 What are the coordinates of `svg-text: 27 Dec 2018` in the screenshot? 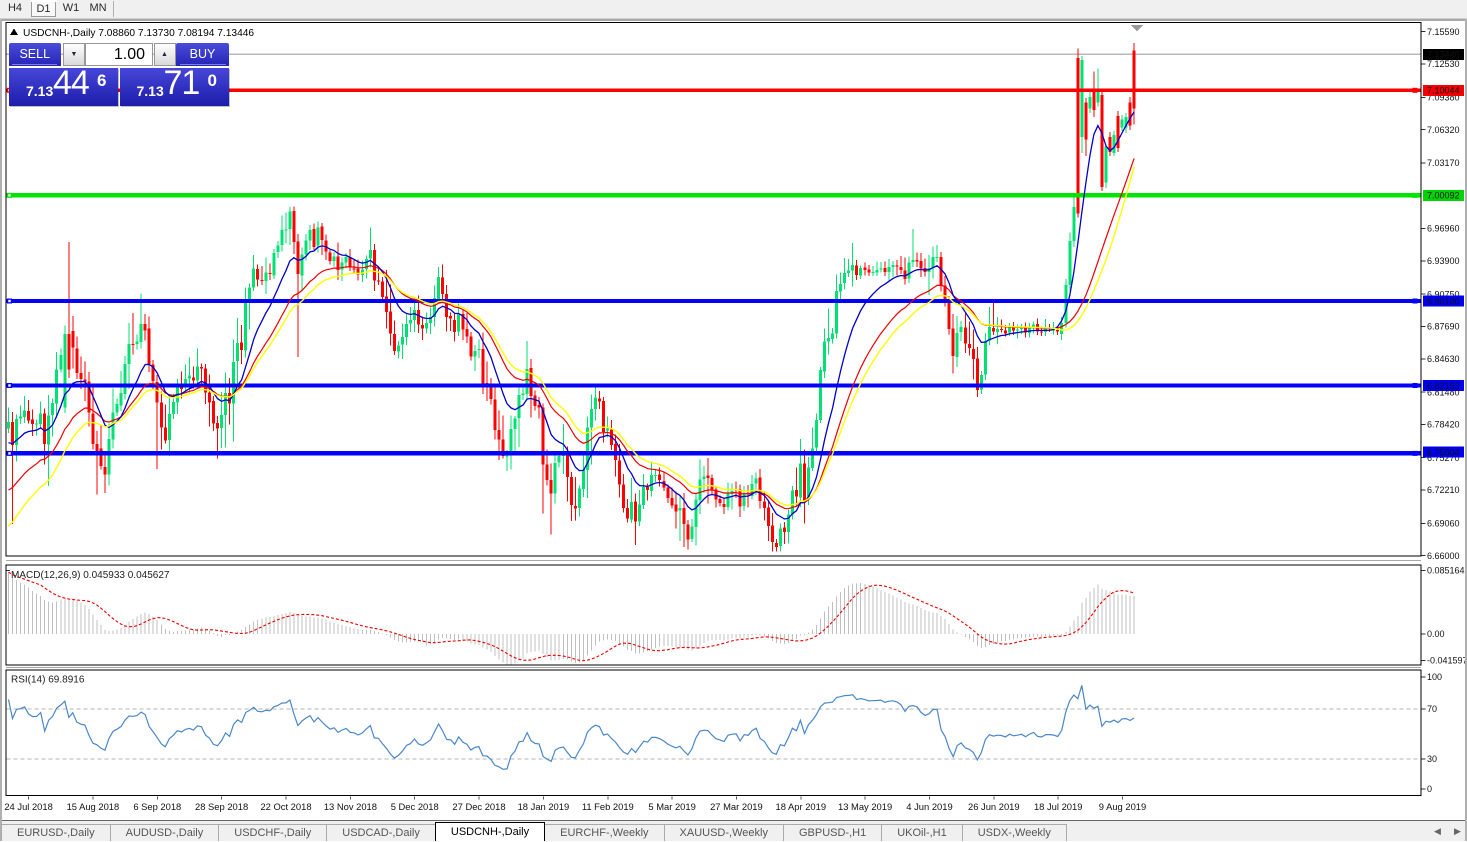 It's located at (478, 806).